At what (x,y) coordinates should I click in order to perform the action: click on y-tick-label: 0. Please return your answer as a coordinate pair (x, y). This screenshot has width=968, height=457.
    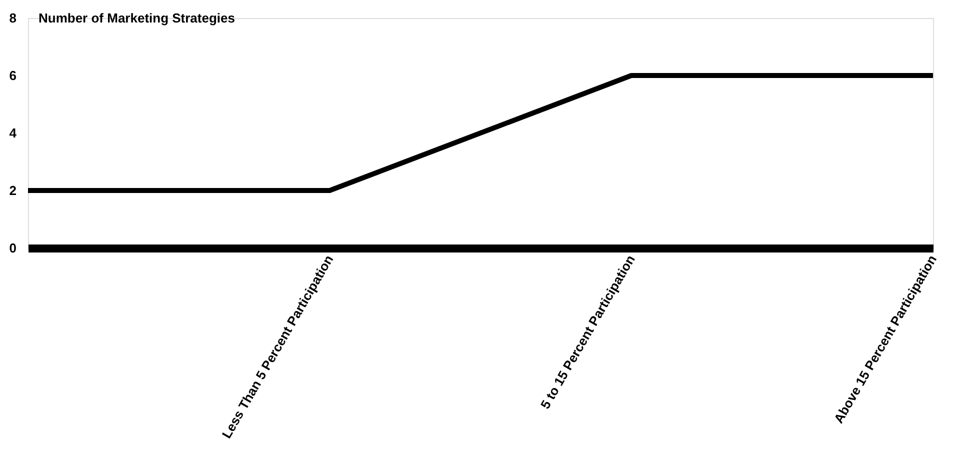
    Looking at the image, I should click on (12, 248).